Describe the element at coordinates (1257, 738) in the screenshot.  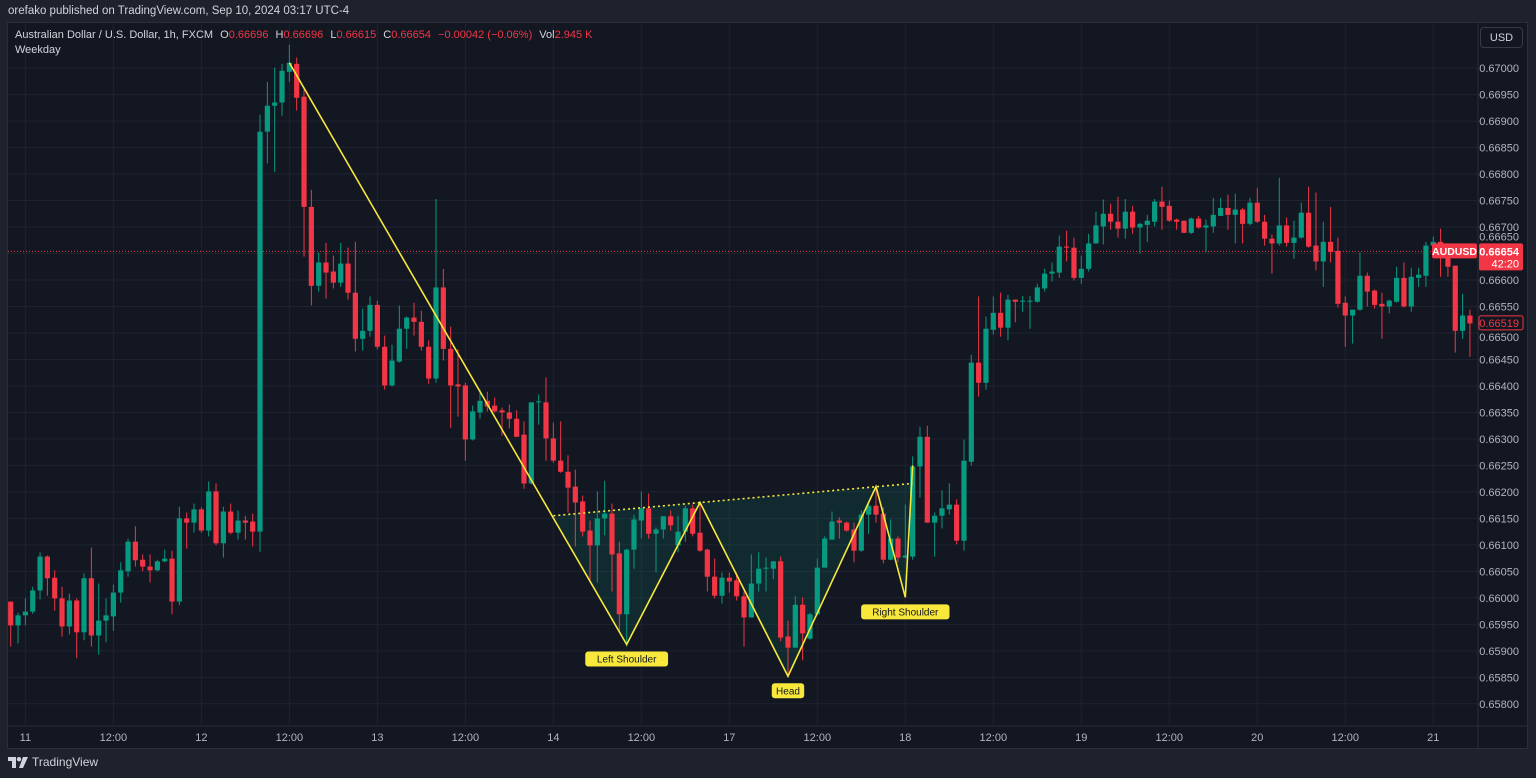
I see `x-tick-label: 20` at that location.